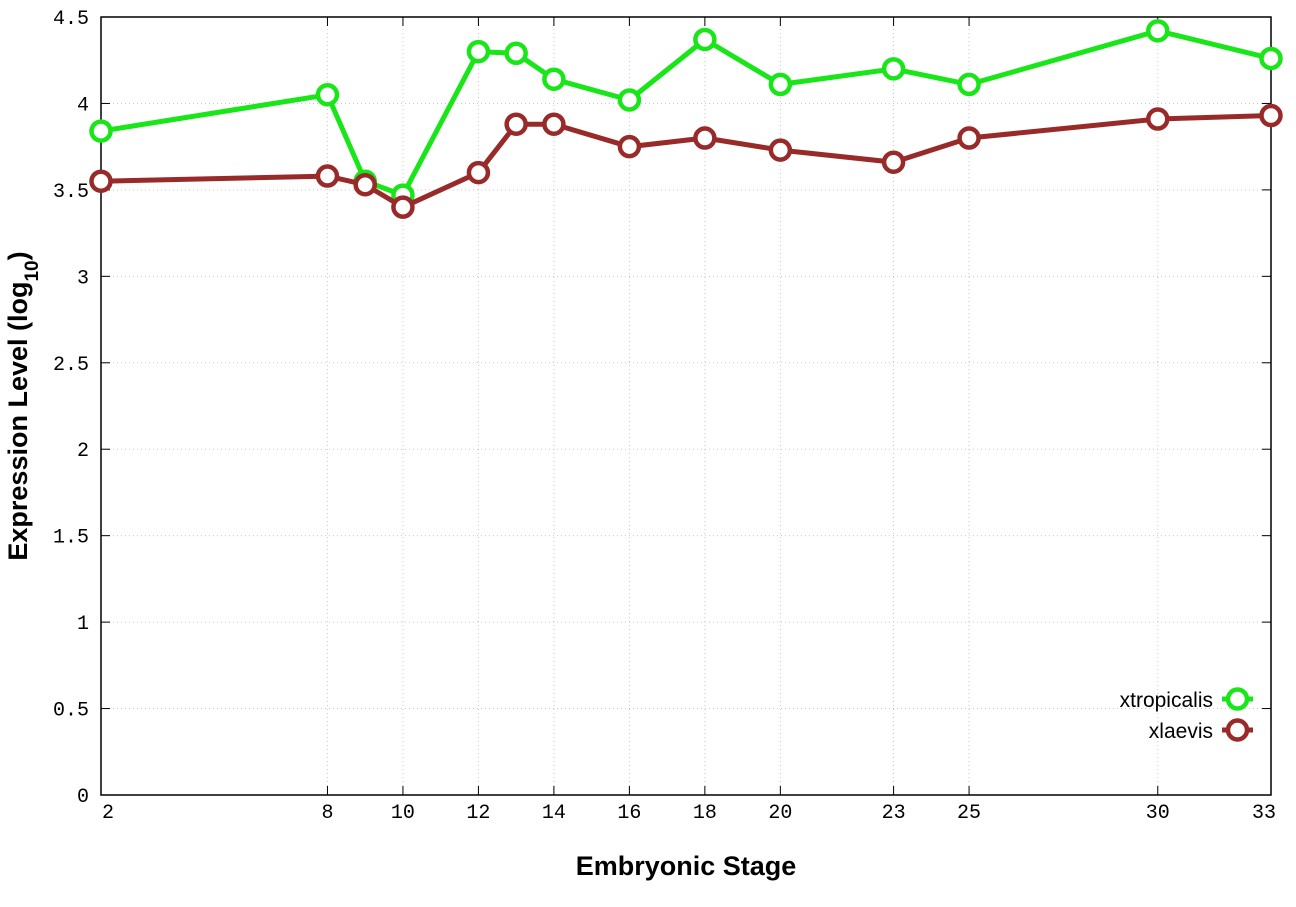 Image resolution: width=1296 pixels, height=907 pixels. I want to click on x-tick-label: 18, so click(705, 813).